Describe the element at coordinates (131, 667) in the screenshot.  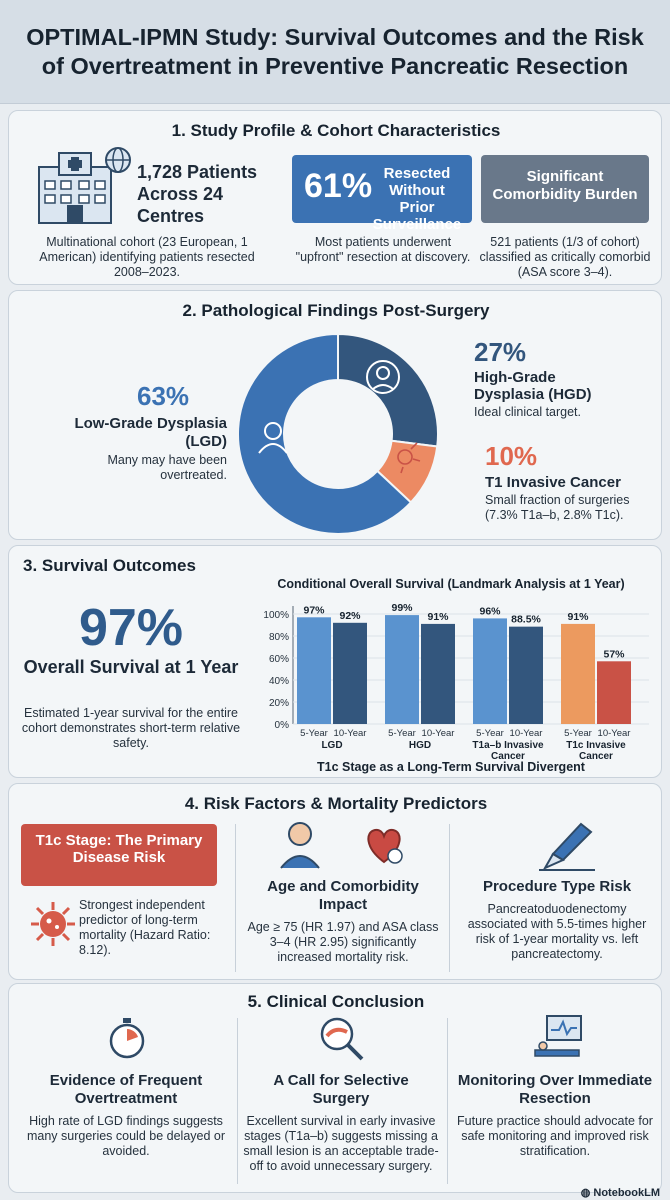
I see `survival-label: Overall Survival at 1 Year` at that location.